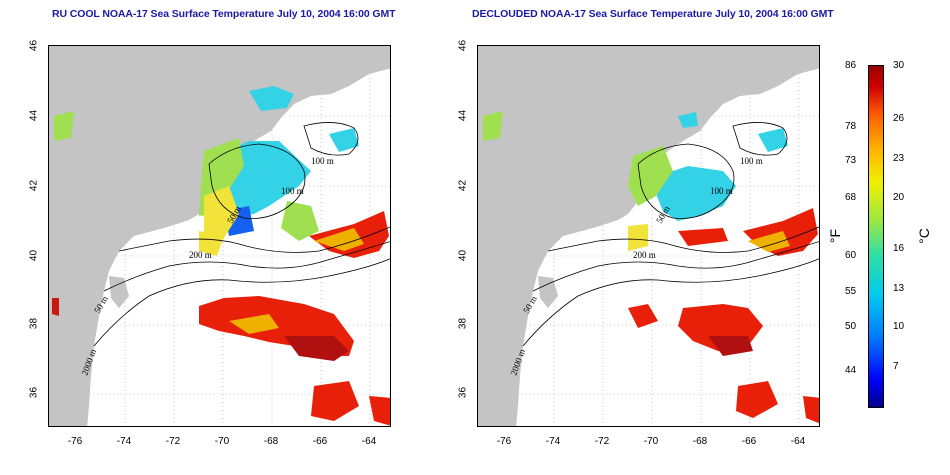 The width and height of the screenshot is (950, 475). I want to click on colorbar-f-label: 60, so click(851, 255).